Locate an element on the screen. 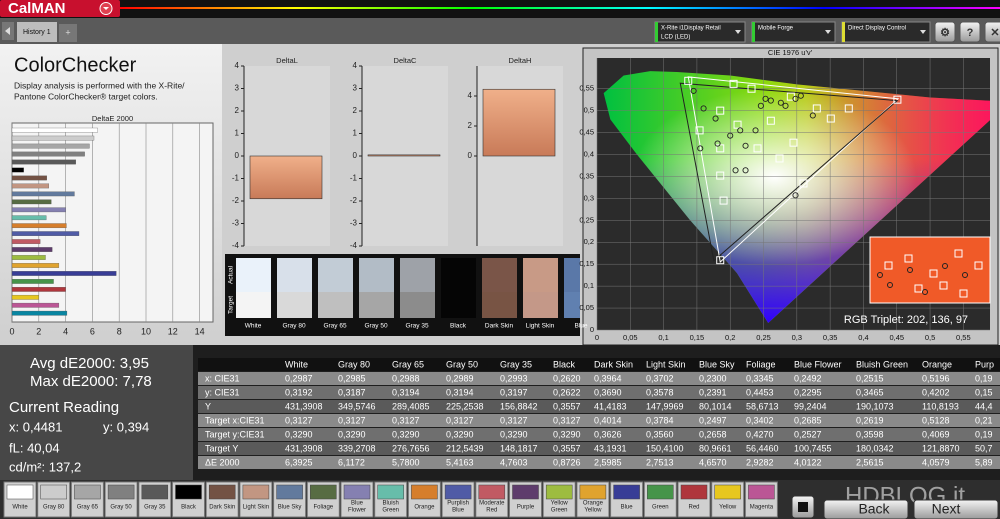 The width and height of the screenshot is (1000, 519). patch-label: Light Skin is located at coordinates (540, 326).